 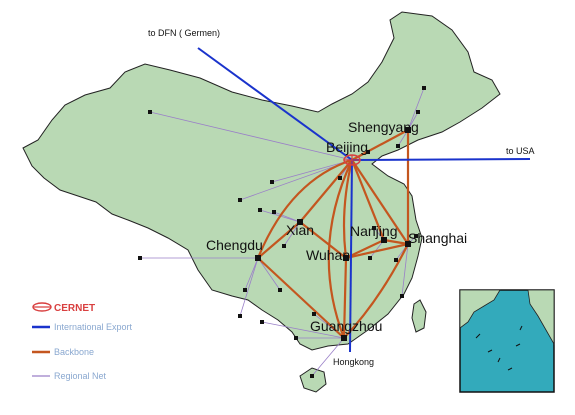 I want to click on south-china-sea-inset, so click(x=507, y=341).